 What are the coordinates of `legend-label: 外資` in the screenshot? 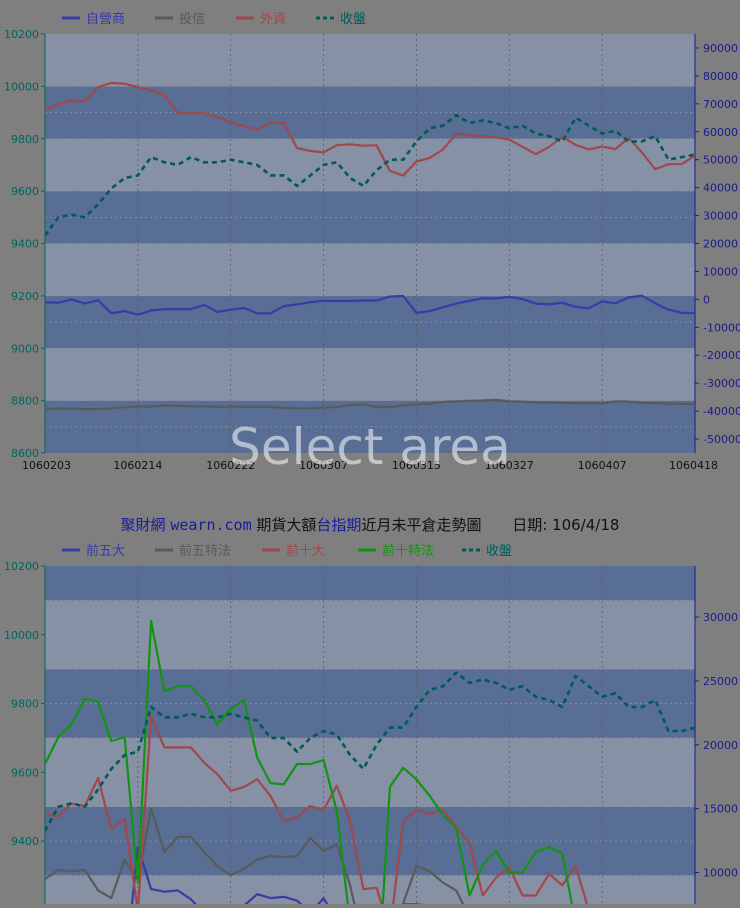 It's located at (273, 19).